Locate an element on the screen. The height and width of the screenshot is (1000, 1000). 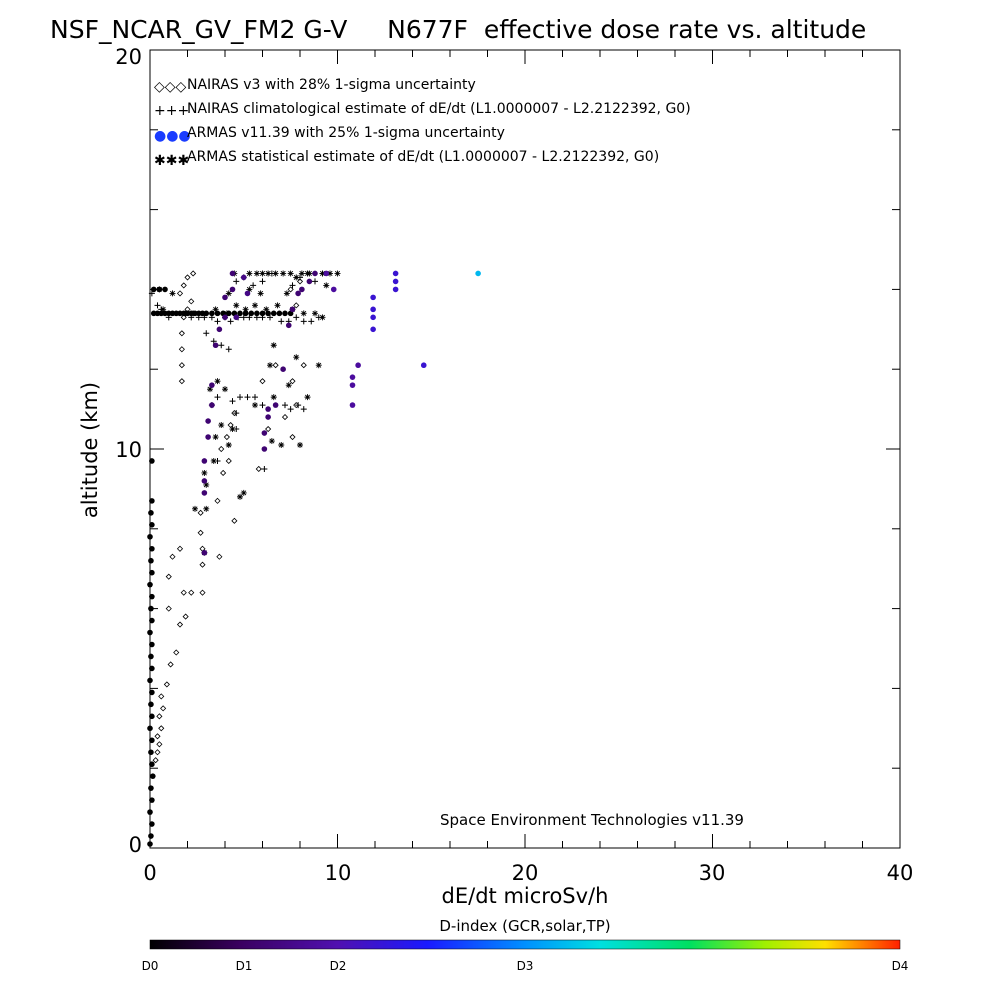
series-nairas-v3 is located at coordinates (229, 517).